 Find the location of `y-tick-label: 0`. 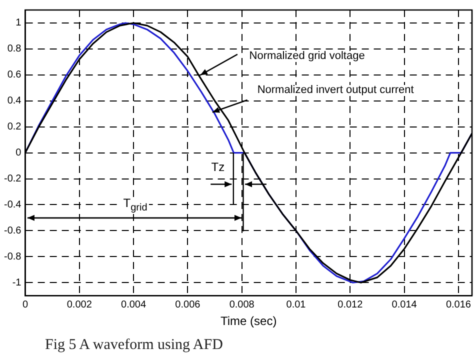

y-tick-label: 0 is located at coordinates (19, 153).